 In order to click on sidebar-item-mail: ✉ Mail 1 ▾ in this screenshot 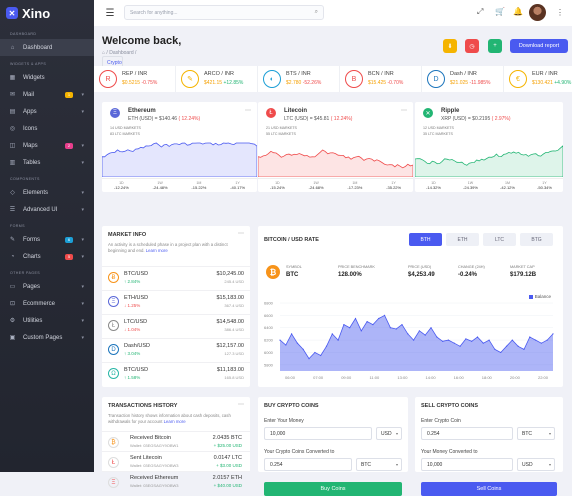, I will do `click(47, 94)`.